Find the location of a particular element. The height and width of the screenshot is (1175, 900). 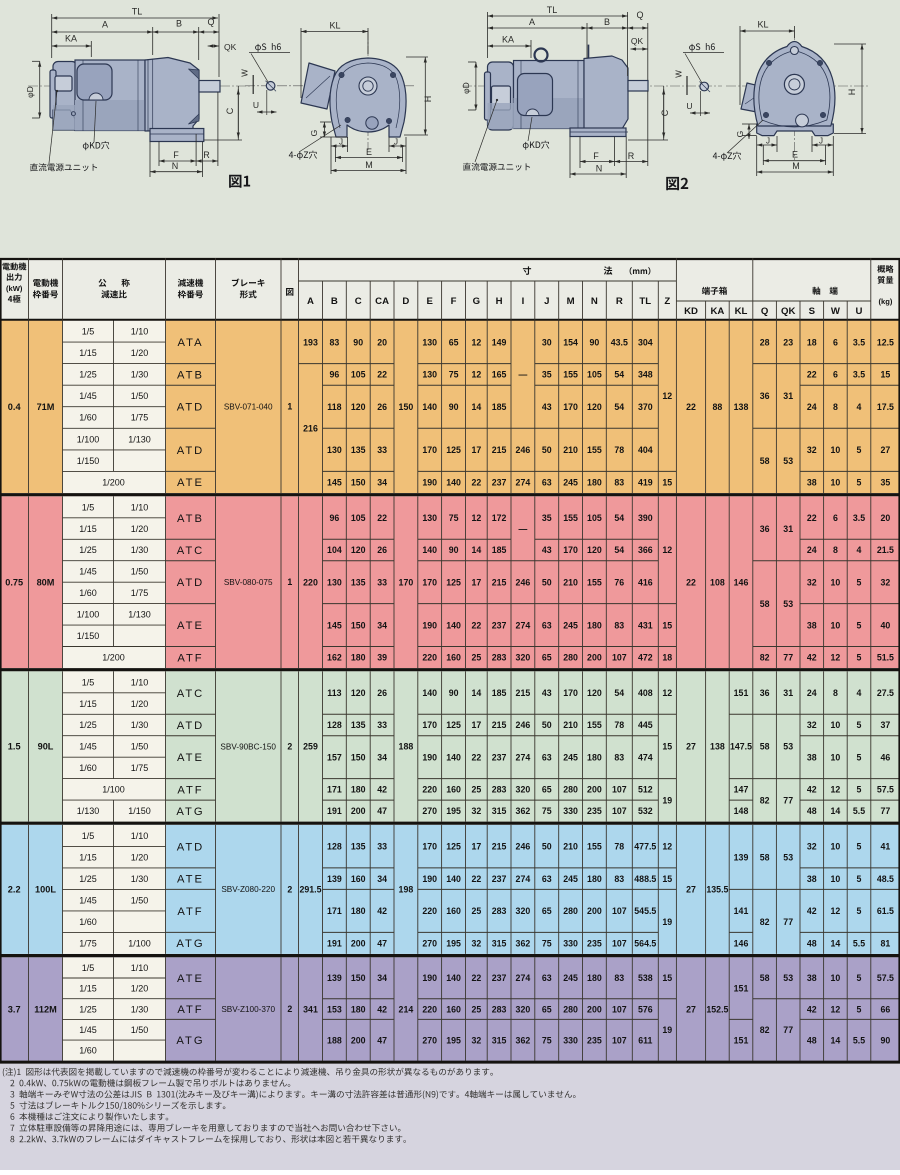

svg-text: 135 is located at coordinates (358, 725).